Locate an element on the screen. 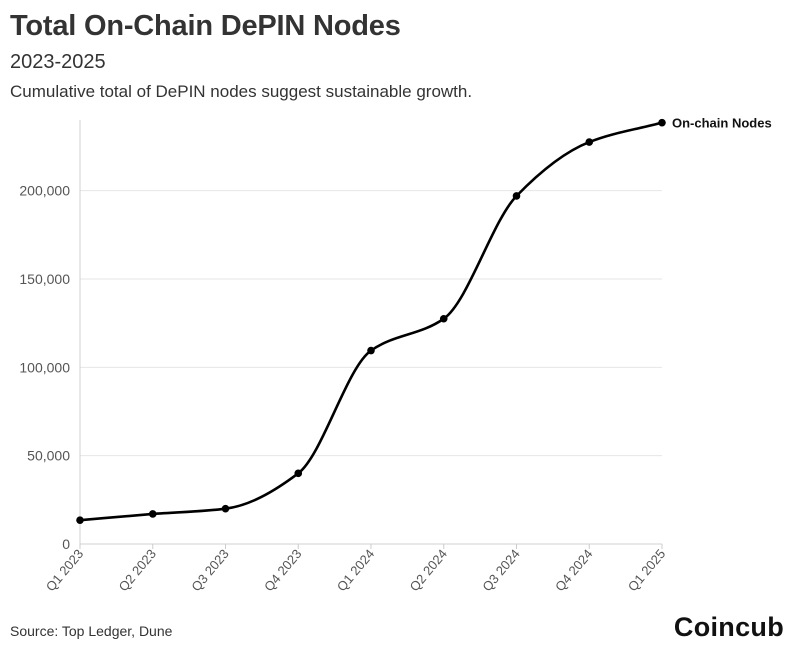 The image size is (794, 654). series-labels: On-chain Nodes is located at coordinates (722, 123).